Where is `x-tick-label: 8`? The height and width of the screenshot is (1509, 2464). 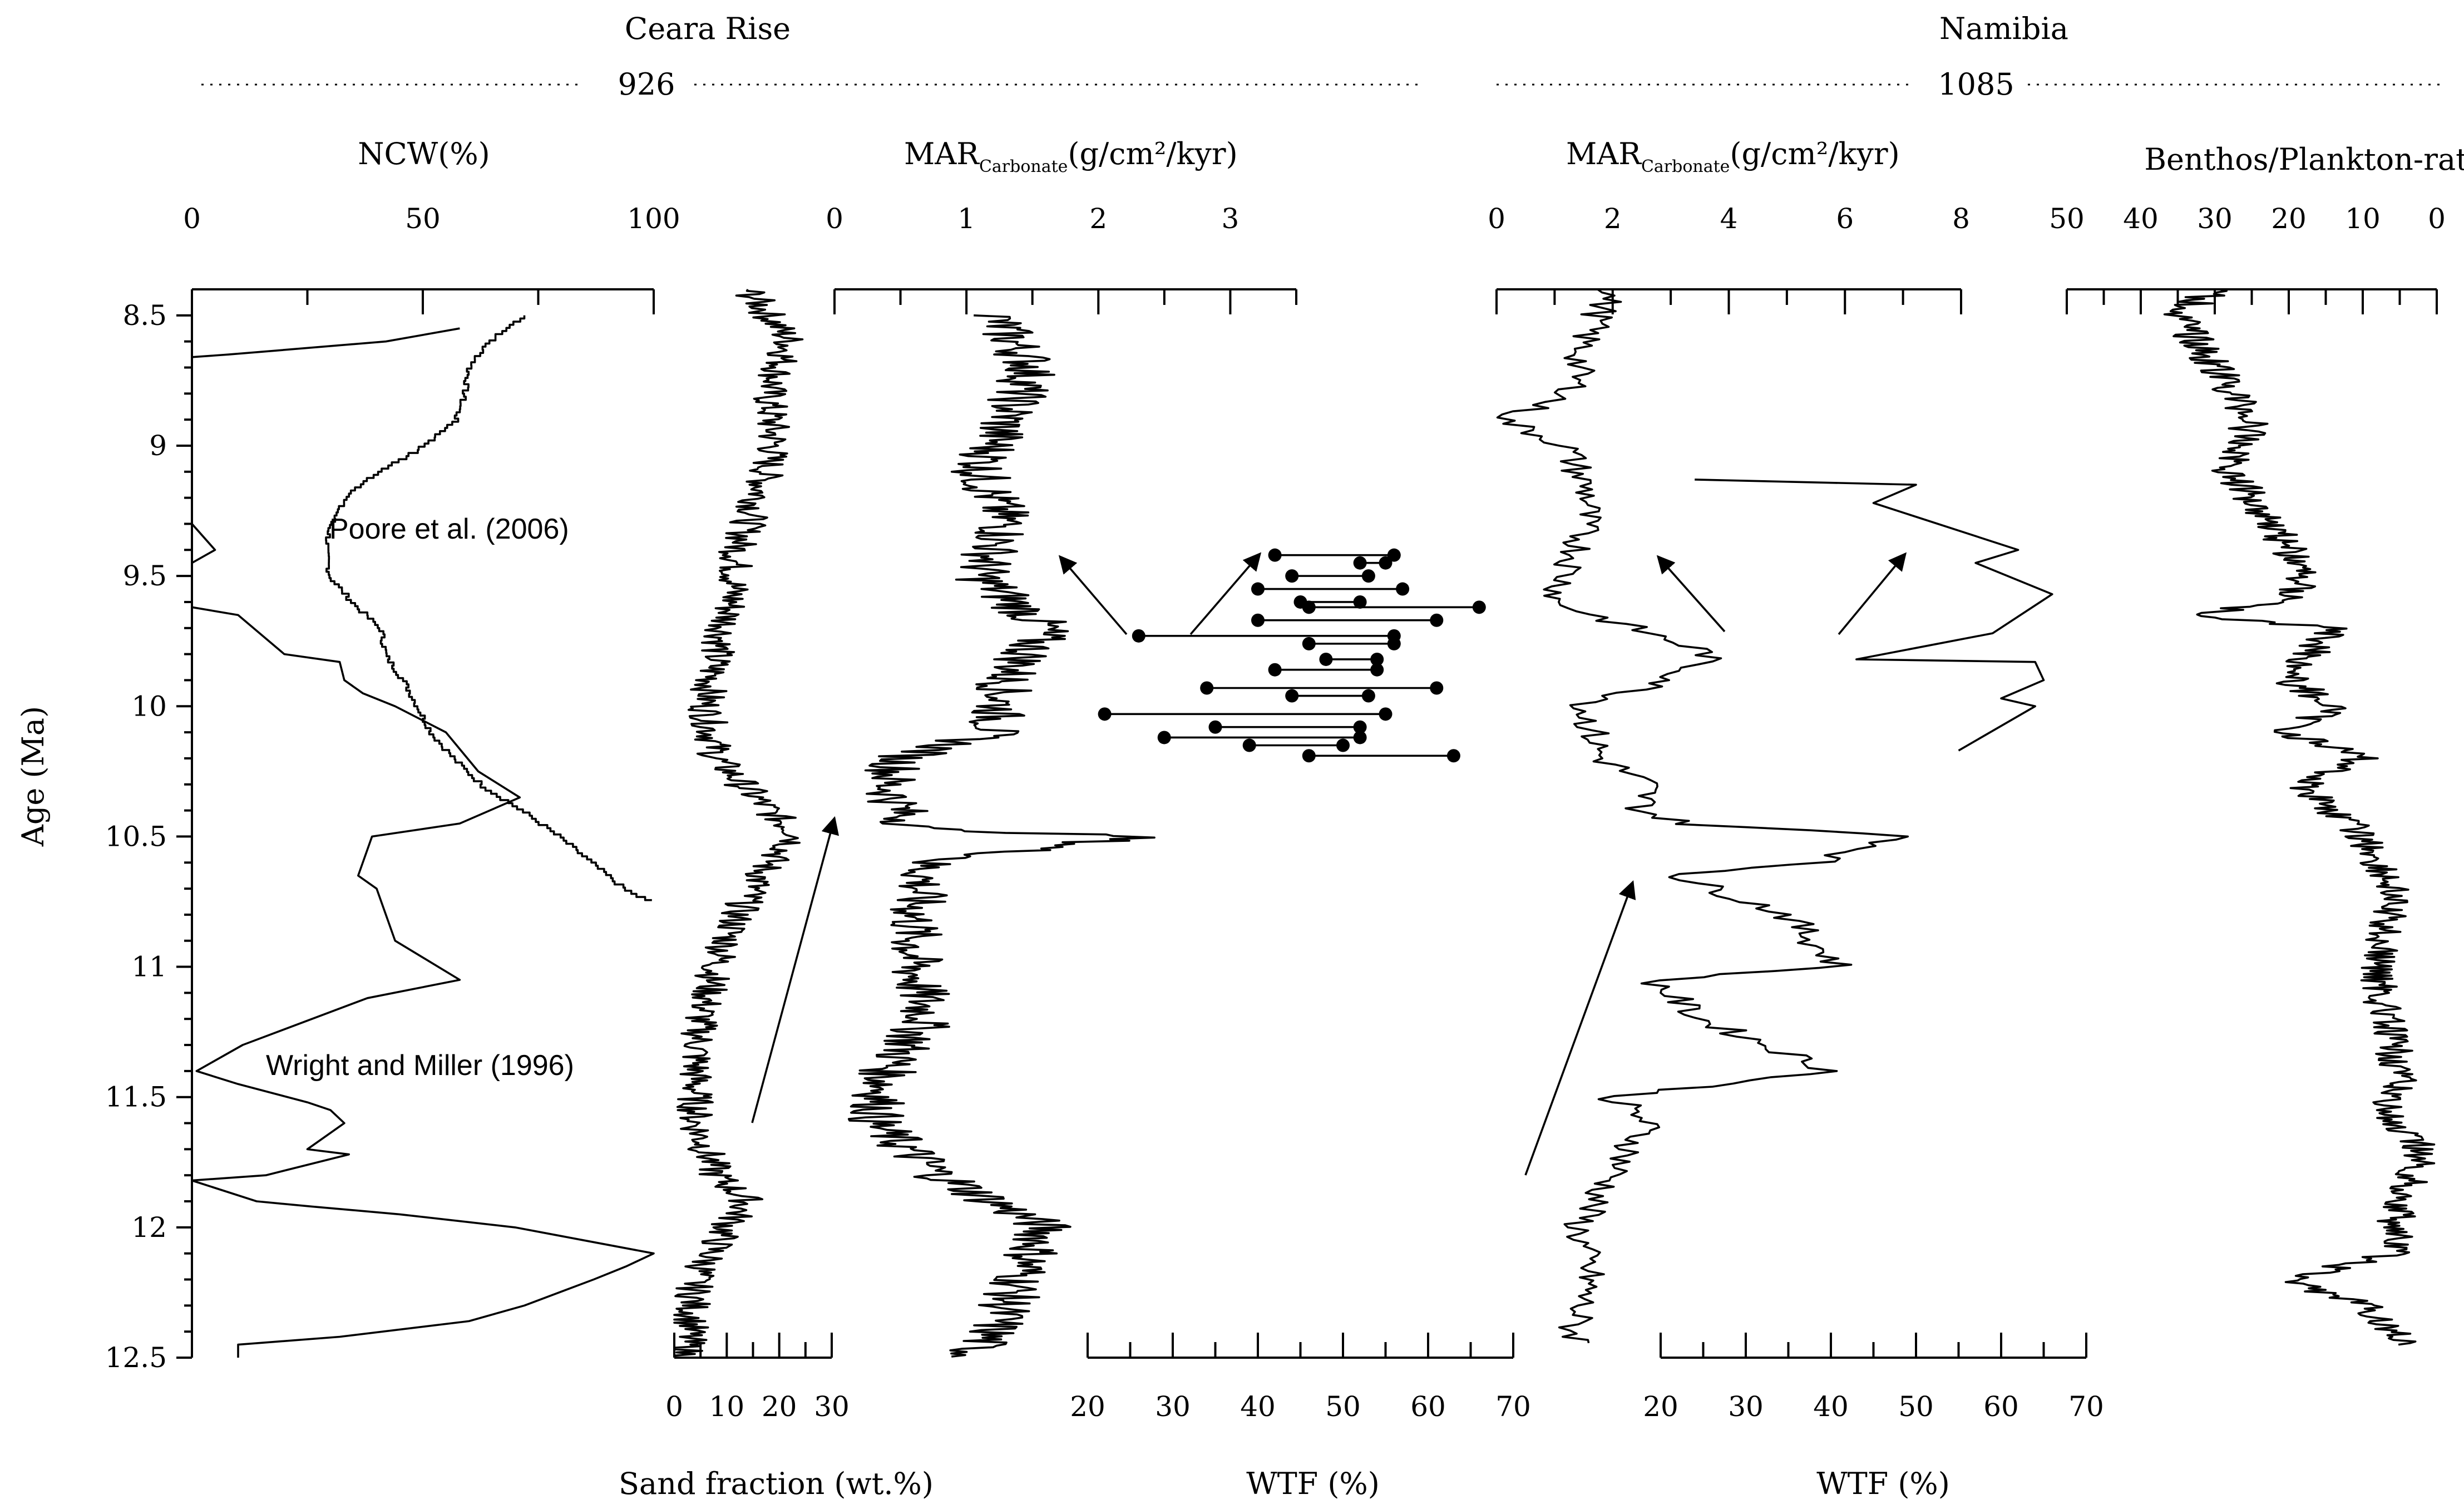 x-tick-label: 8 is located at coordinates (1961, 219).